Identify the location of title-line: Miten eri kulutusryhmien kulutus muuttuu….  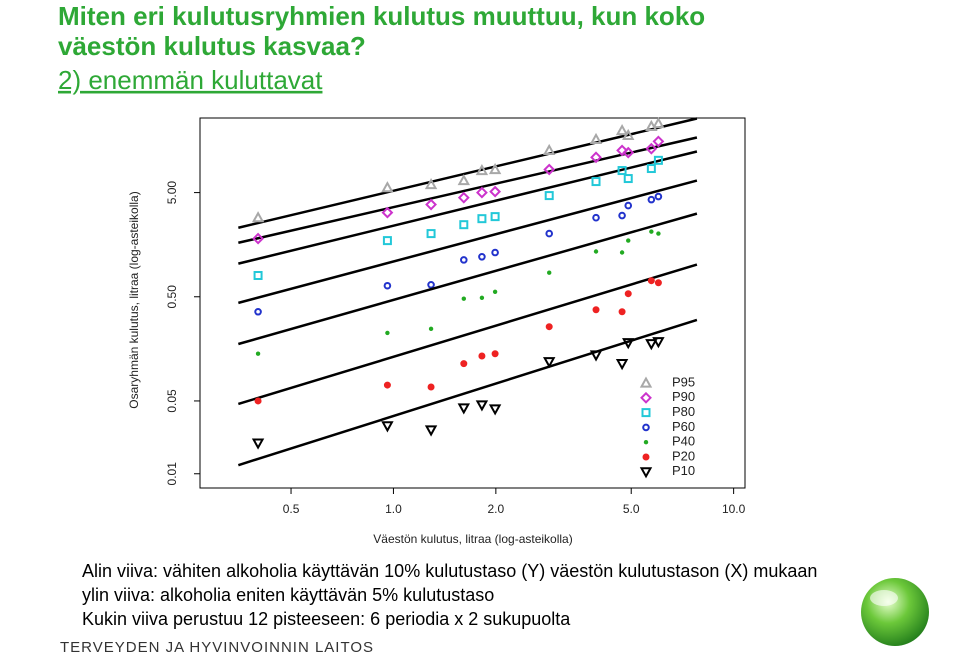
(381, 16).